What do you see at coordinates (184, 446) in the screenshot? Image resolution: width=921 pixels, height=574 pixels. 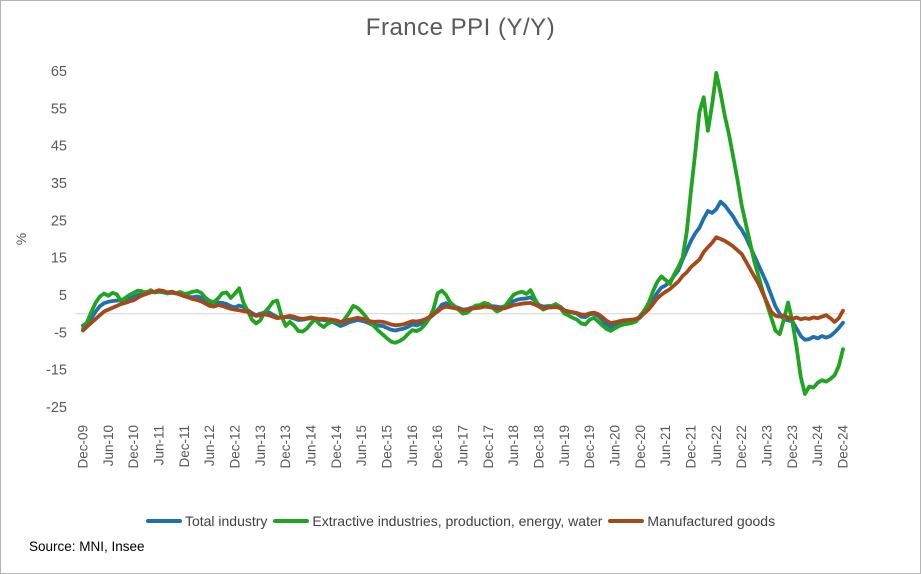 I see `x-tick-label: Dec-11` at bounding box center [184, 446].